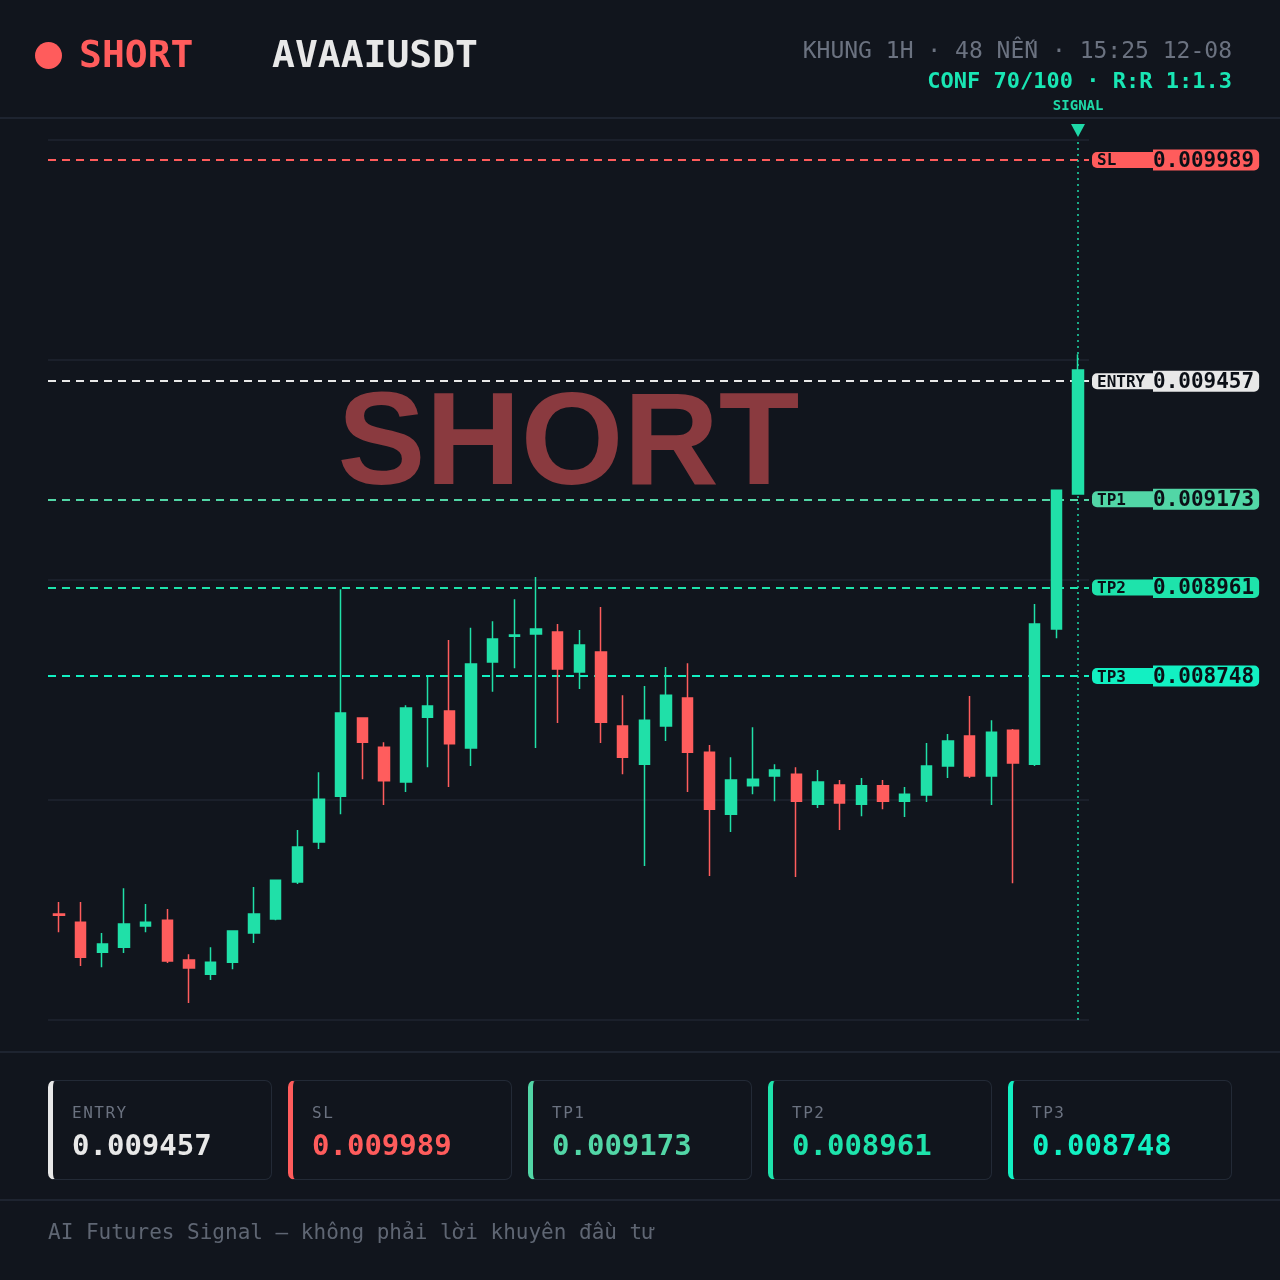 This screenshot has width=1280, height=1280. I want to click on text: 0.009989, so click(382, 1145).